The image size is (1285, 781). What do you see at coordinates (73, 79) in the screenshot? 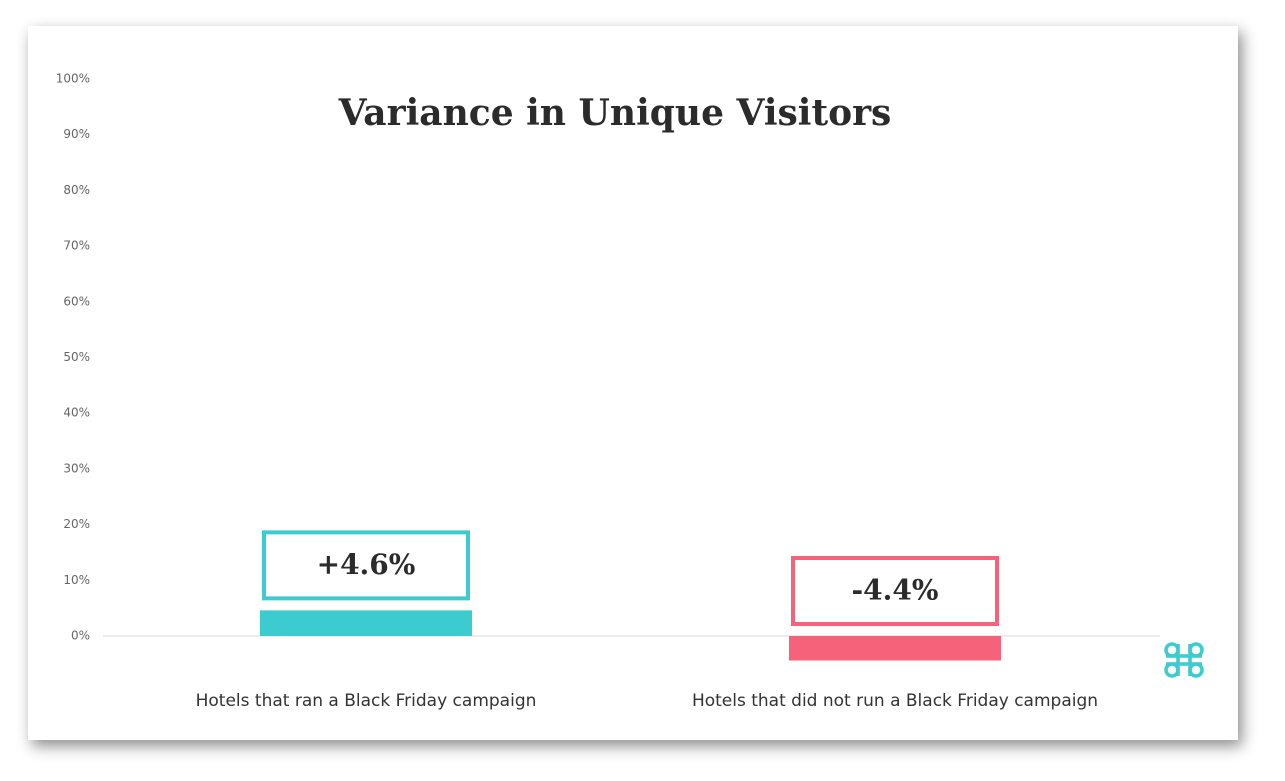
I see `y-tick-label: 100%` at bounding box center [73, 79].